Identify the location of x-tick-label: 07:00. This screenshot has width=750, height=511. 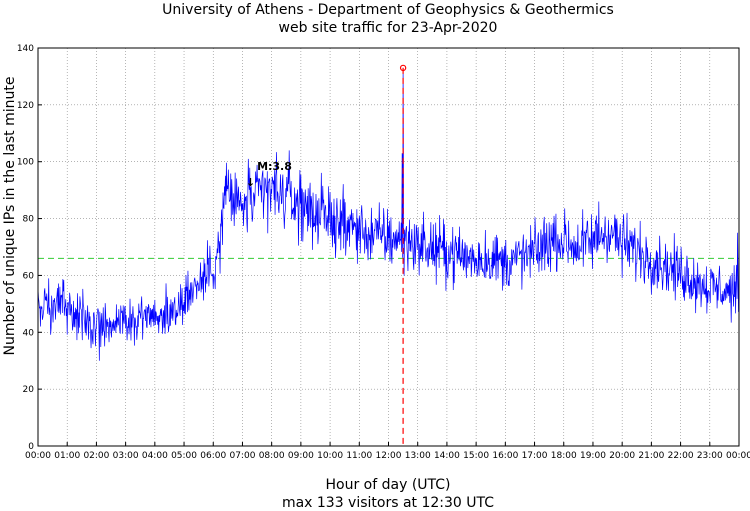
(242, 456).